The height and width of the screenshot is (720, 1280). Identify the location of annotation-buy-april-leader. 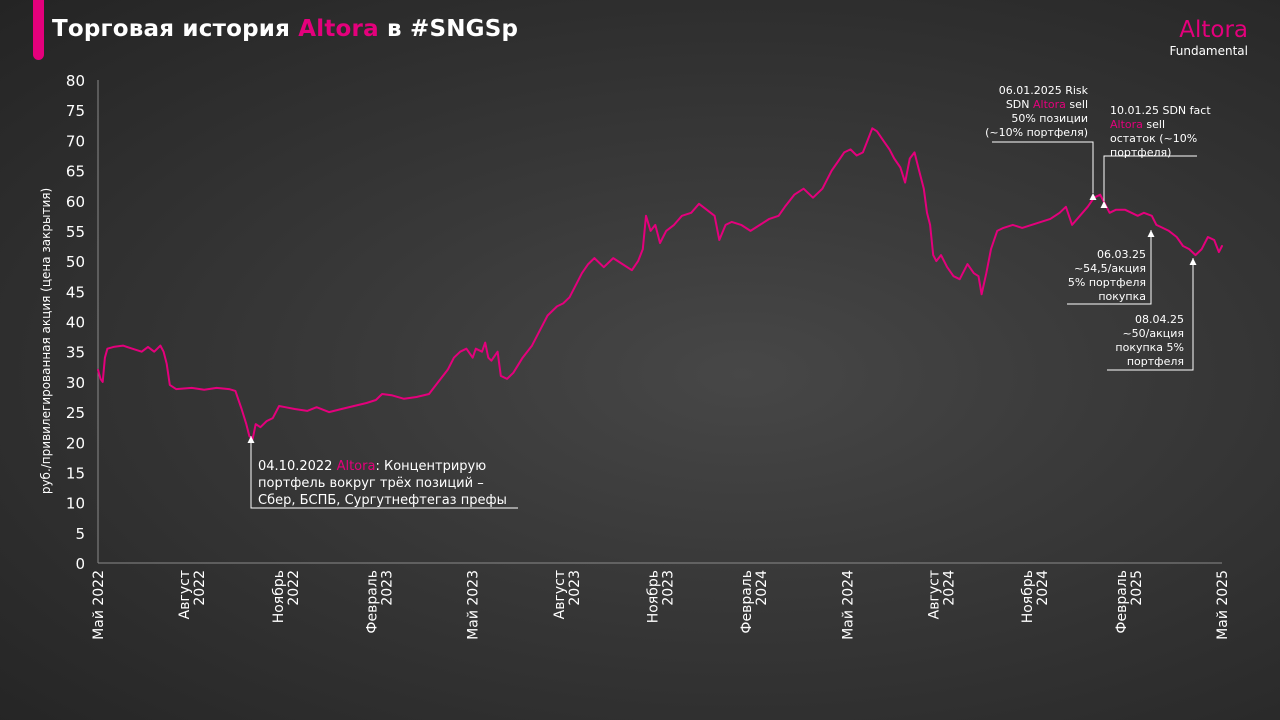
(1150, 314).